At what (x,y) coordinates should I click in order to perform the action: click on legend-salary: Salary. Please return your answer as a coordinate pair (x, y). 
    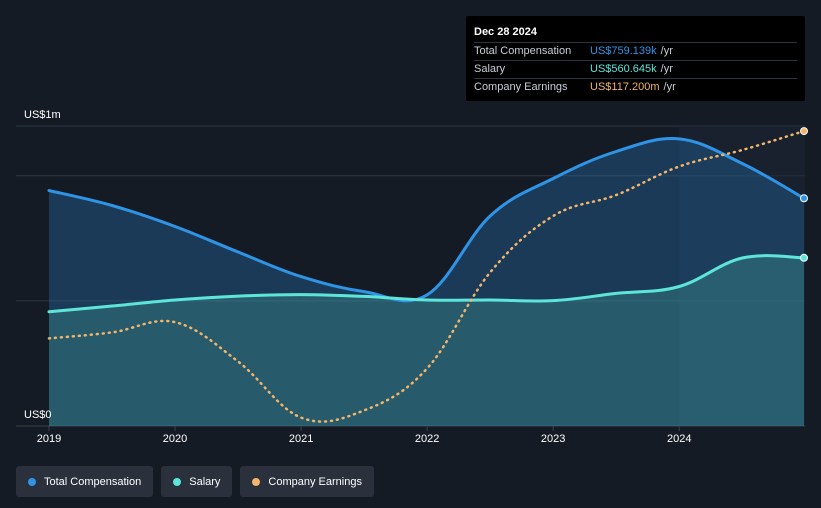
    Looking at the image, I should click on (197, 481).